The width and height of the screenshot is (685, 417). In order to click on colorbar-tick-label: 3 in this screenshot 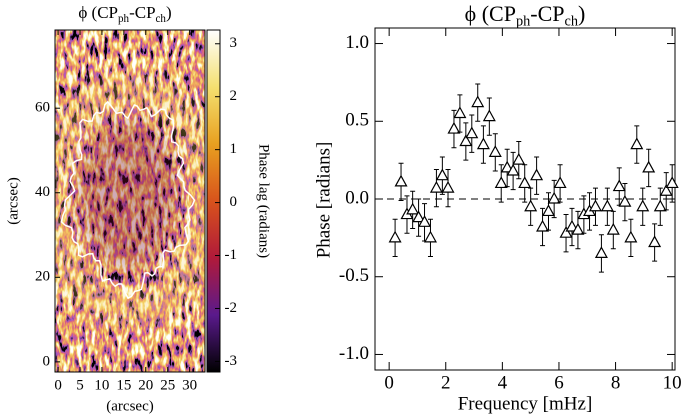, I will do `click(234, 43)`.